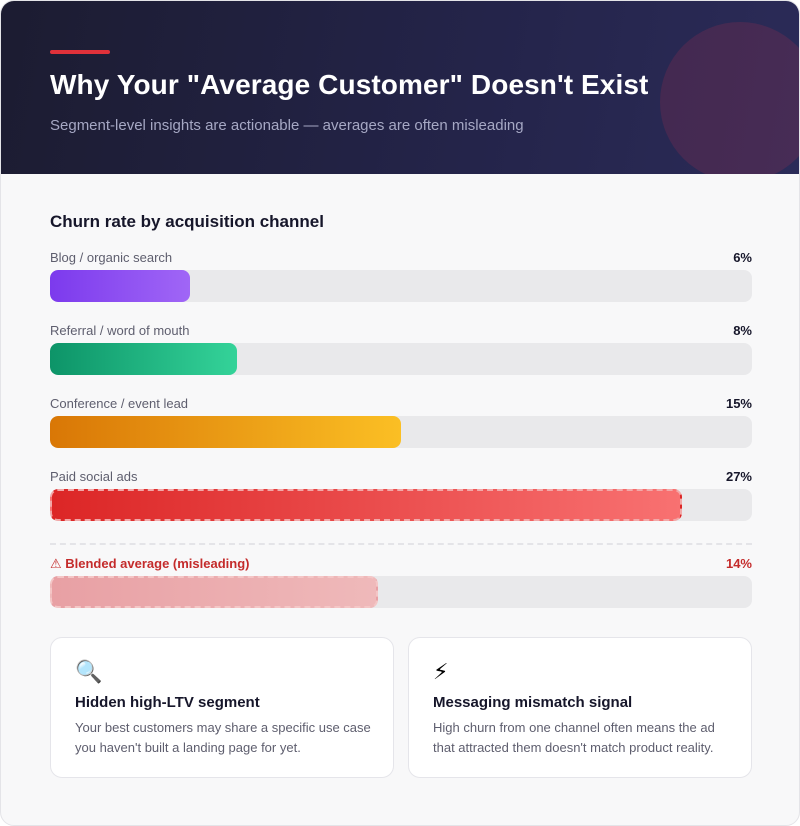 The image size is (800, 826). What do you see at coordinates (187, 221) in the screenshot?
I see `chart-title: Churn rate by acquisition channel` at bounding box center [187, 221].